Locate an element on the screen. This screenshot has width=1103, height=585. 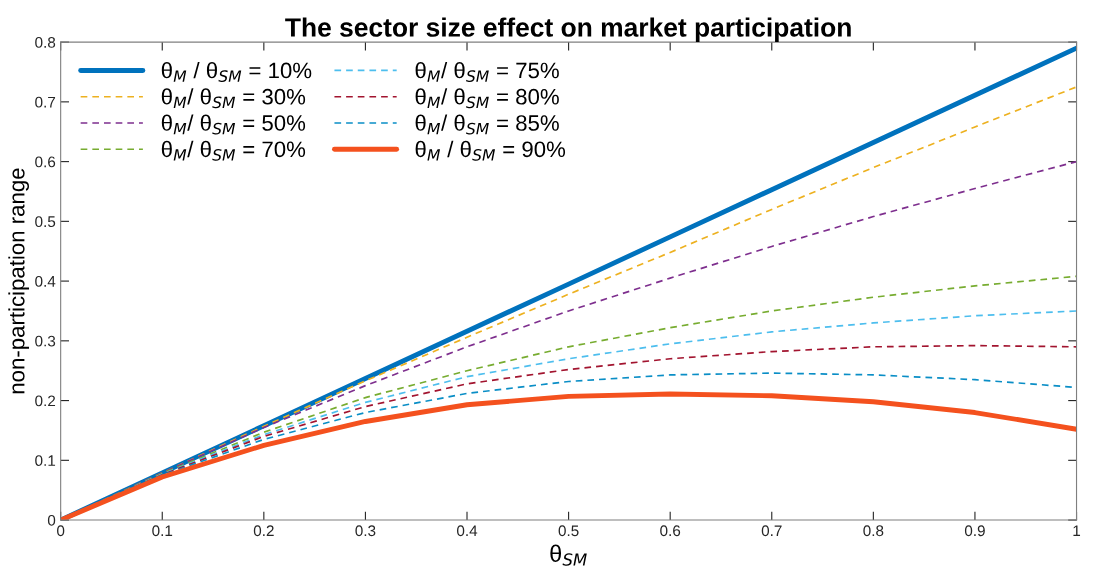
y-tick-label: 0.4 is located at coordinates (45, 281).